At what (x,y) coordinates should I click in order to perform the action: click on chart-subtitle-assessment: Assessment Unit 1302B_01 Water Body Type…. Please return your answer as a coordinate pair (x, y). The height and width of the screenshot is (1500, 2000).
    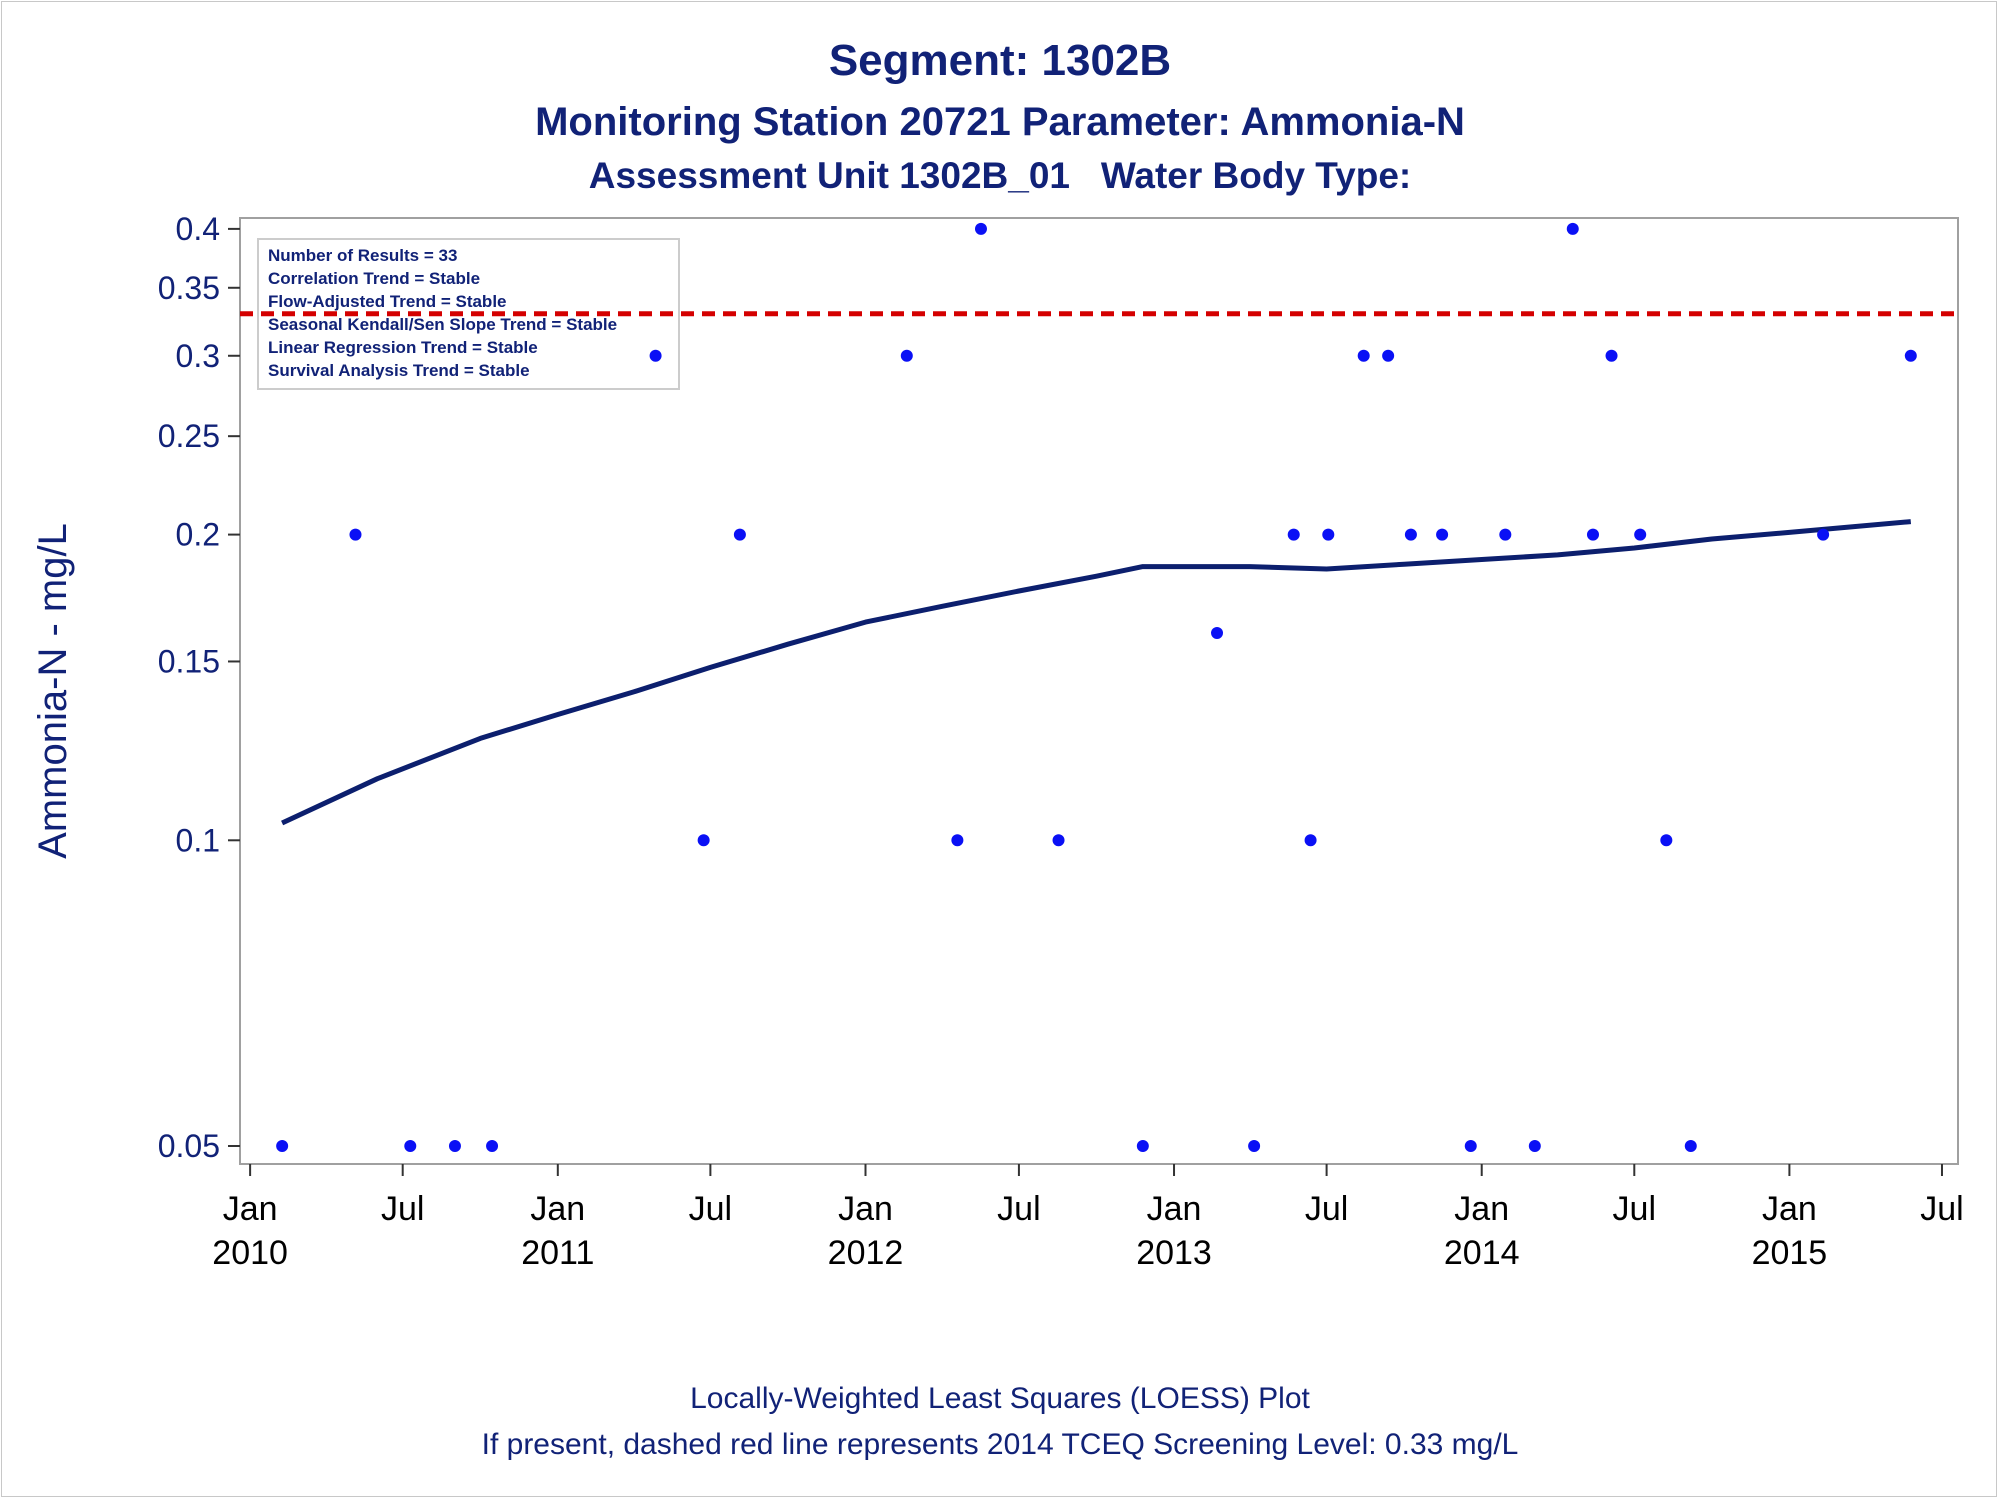
    Looking at the image, I should click on (1000, 175).